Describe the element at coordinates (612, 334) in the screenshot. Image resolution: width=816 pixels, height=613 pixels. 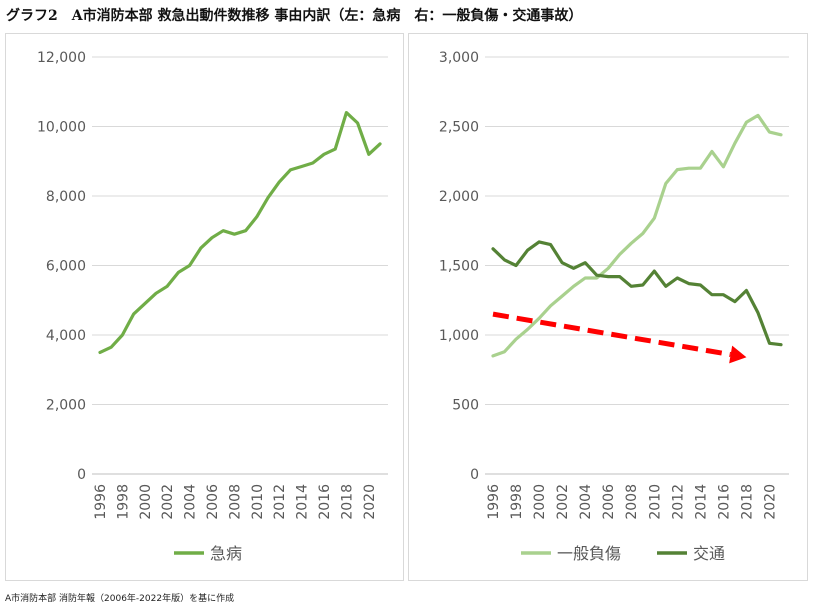
I see `trend-arrow-shaft` at that location.